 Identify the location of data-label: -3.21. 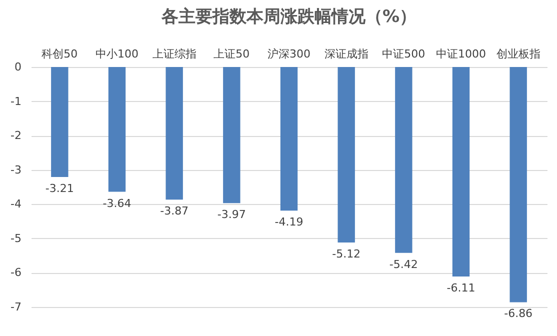
(59, 189).